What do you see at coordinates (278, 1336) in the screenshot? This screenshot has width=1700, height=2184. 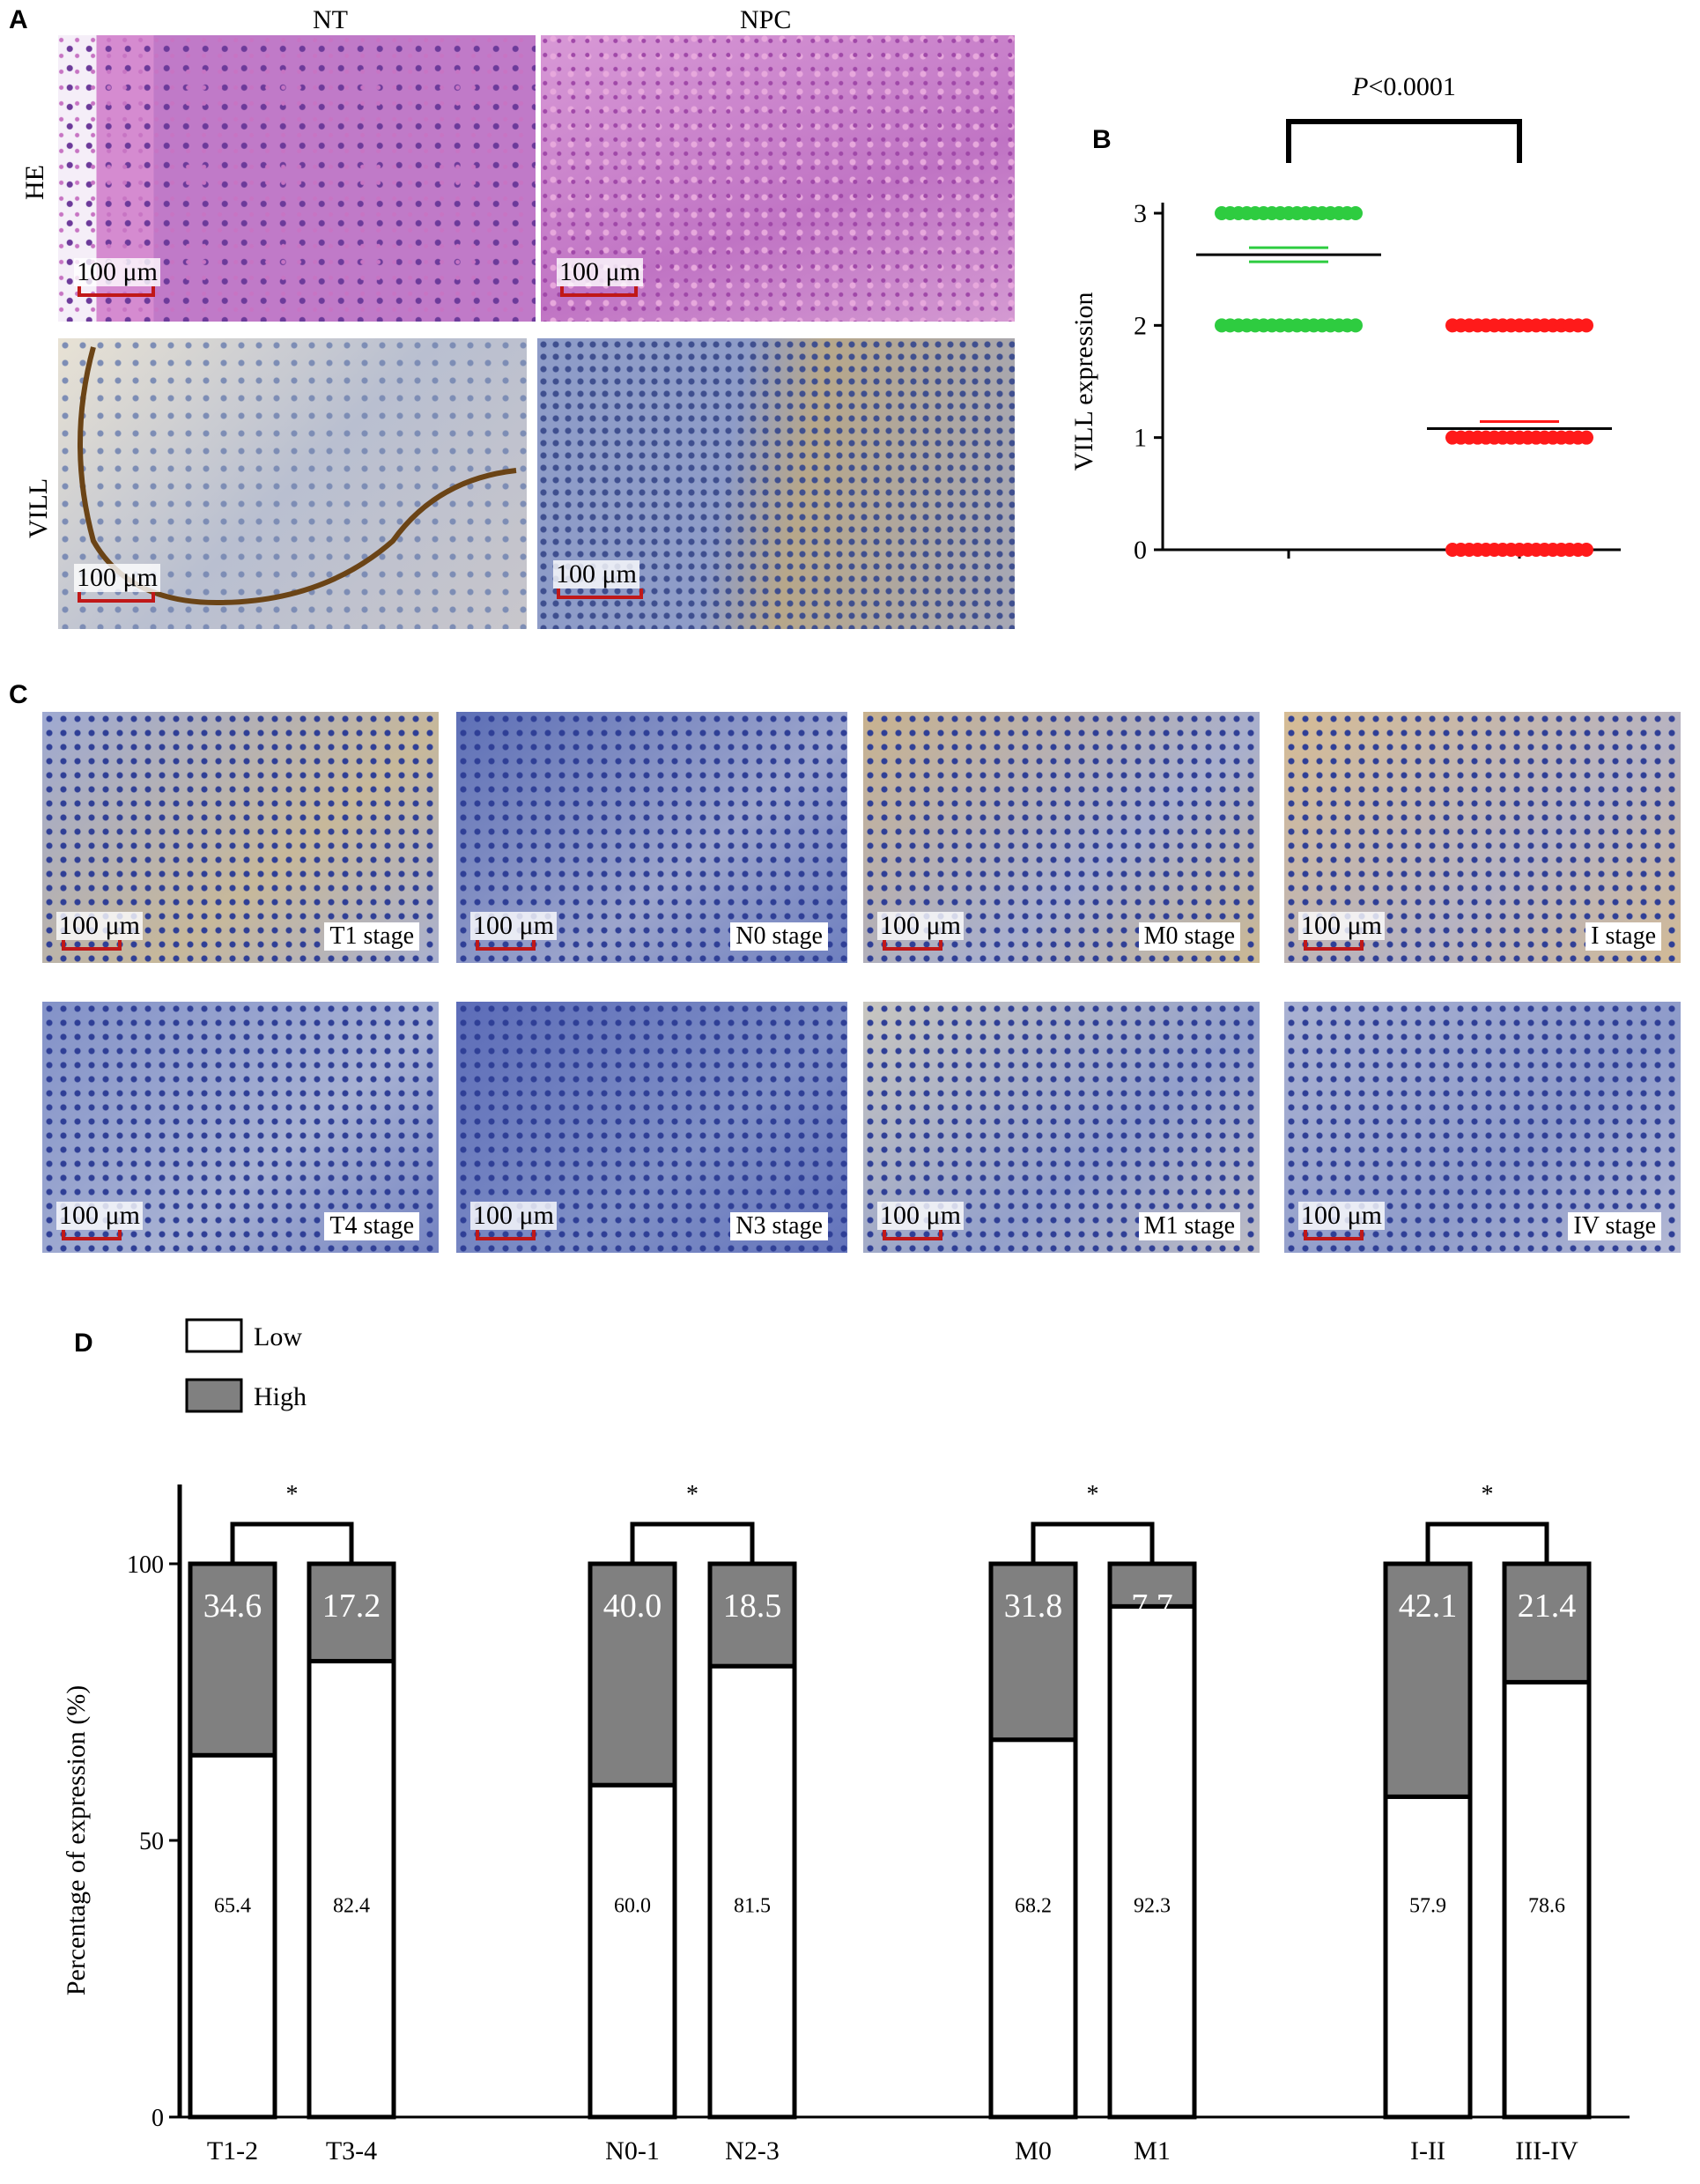 I see `legend-label-low: Low` at bounding box center [278, 1336].